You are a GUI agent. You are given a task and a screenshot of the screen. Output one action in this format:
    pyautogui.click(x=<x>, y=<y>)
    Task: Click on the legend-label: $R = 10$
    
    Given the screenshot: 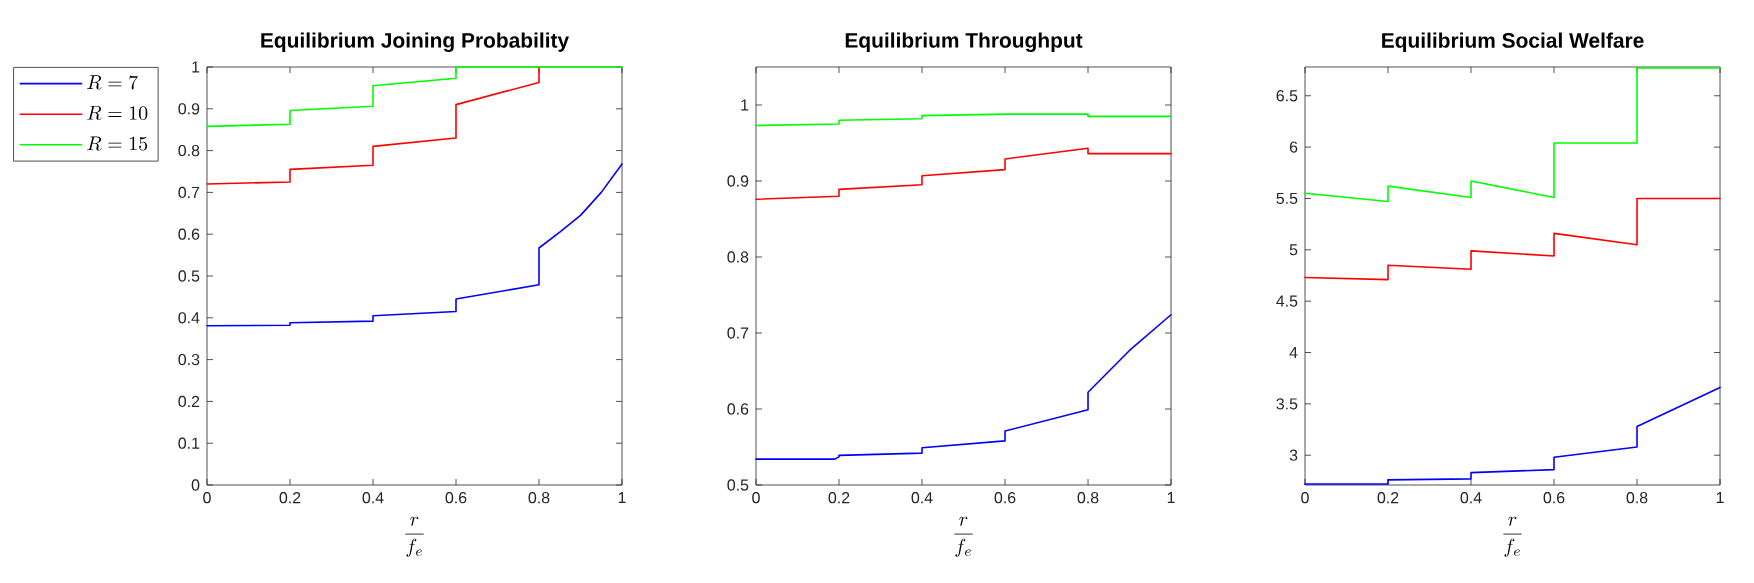 What is the action you would take?
    pyautogui.click(x=117, y=112)
    